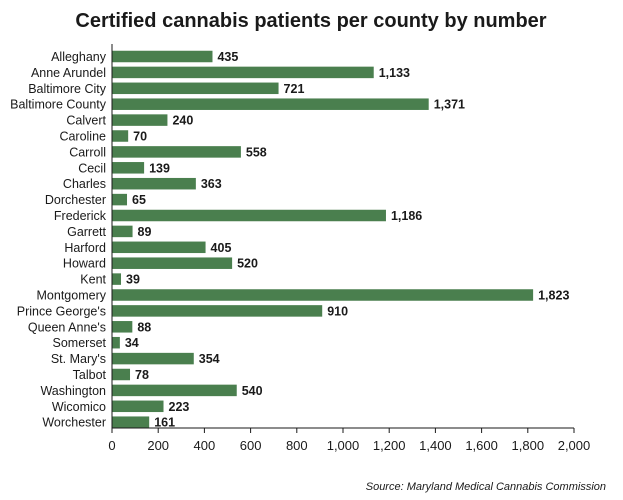 The height and width of the screenshot is (500, 623). I want to click on category-label: Queen Anne's, so click(67, 327).